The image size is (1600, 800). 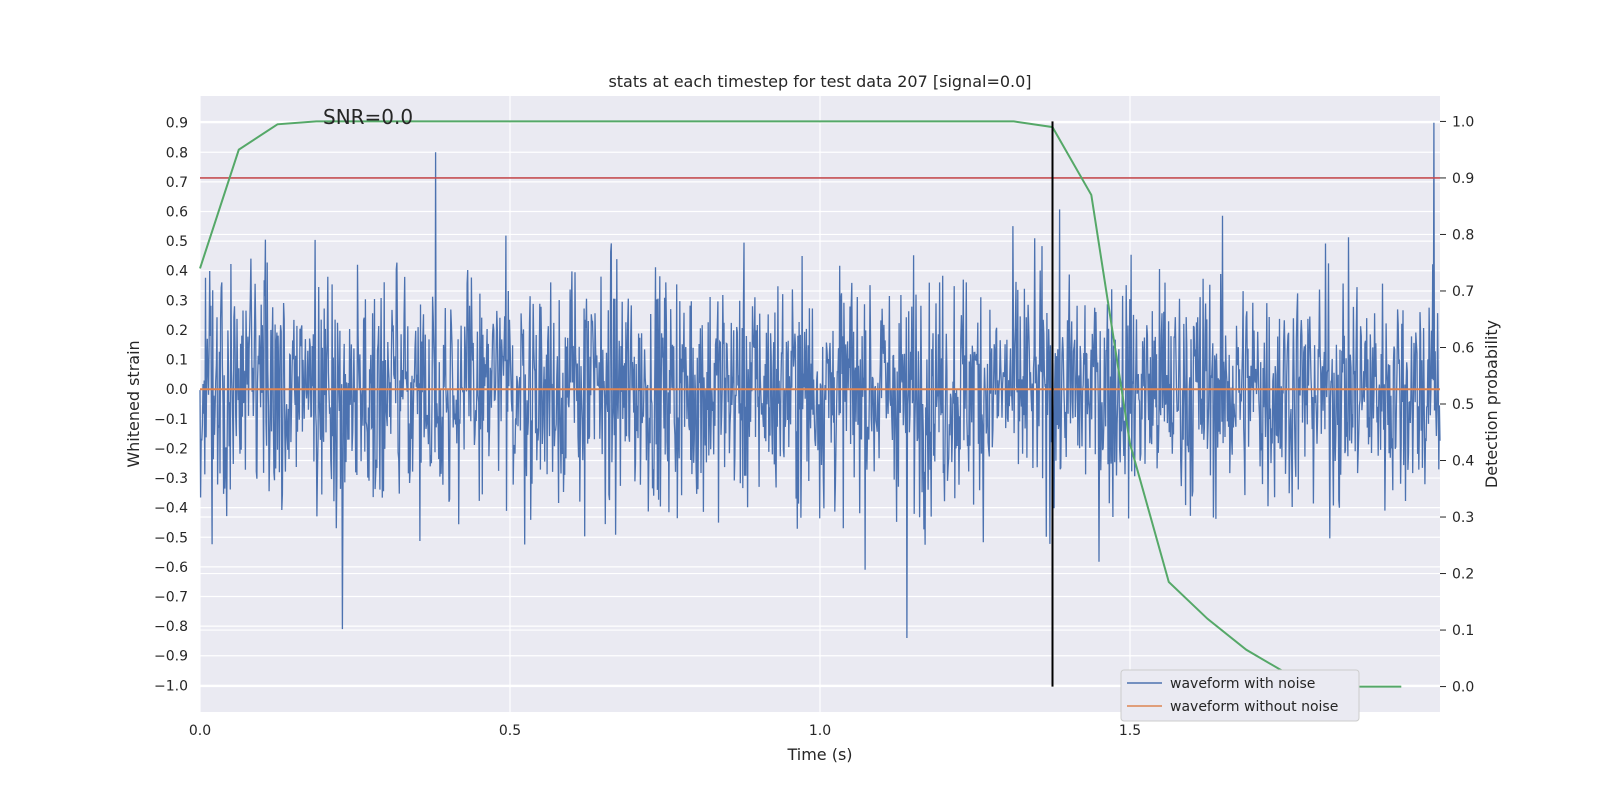 I want to click on y-tick-label: −0.3, so click(x=171, y=479).